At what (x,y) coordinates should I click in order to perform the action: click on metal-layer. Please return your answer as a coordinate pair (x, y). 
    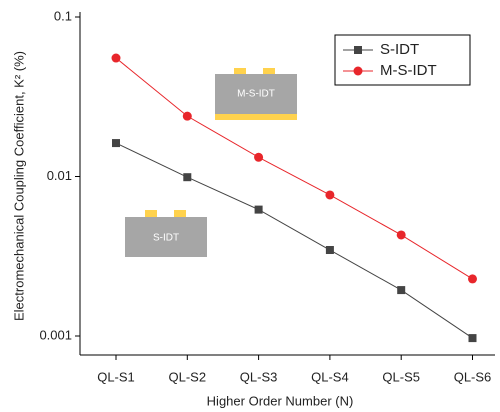
    Looking at the image, I should click on (256, 117).